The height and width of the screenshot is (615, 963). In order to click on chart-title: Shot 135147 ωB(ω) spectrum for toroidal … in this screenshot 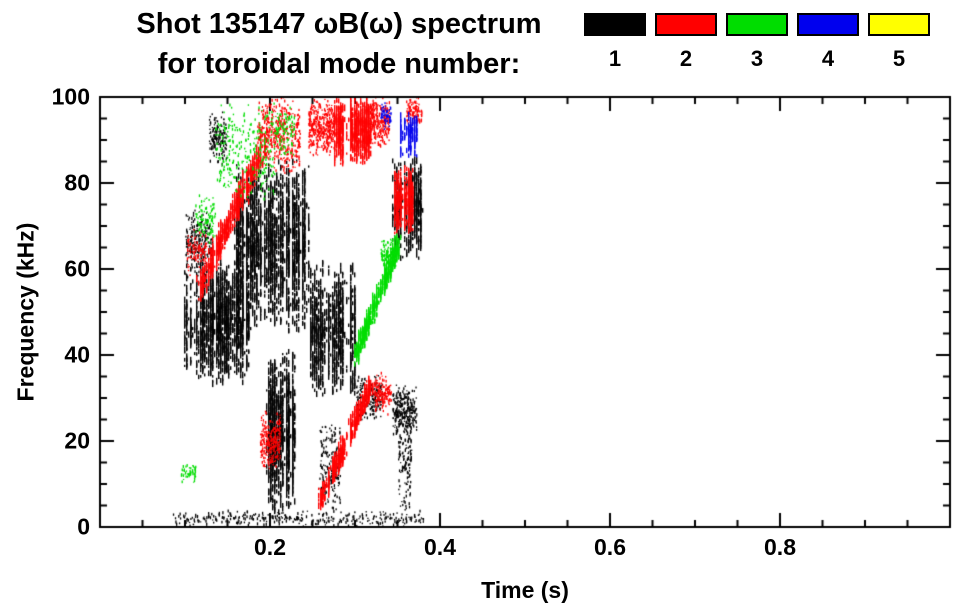, I will do `click(339, 44)`.